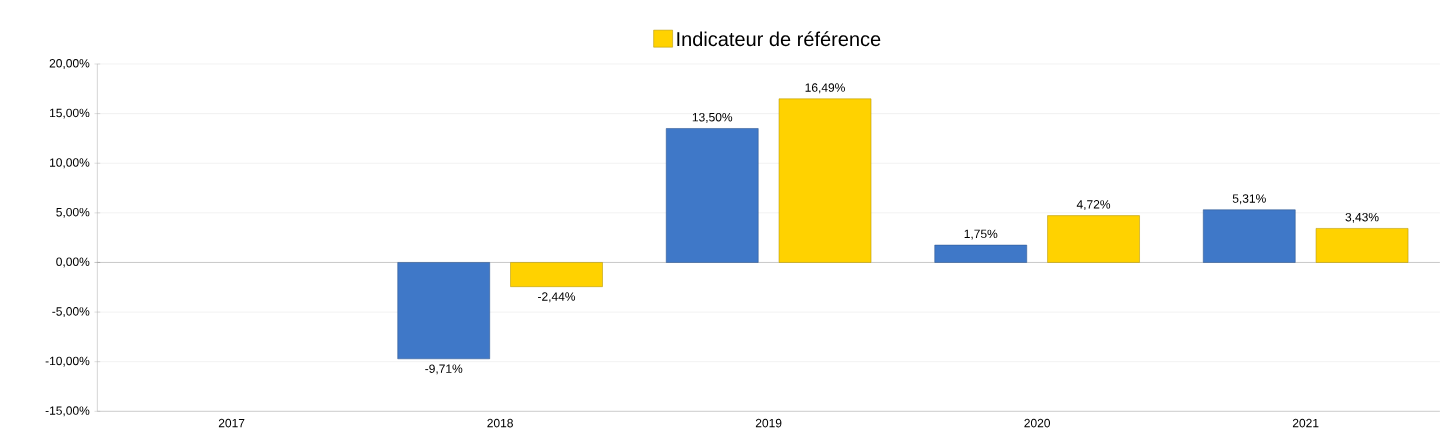  Describe the element at coordinates (712, 117) in the screenshot. I see `data-label: 13,50%` at that location.